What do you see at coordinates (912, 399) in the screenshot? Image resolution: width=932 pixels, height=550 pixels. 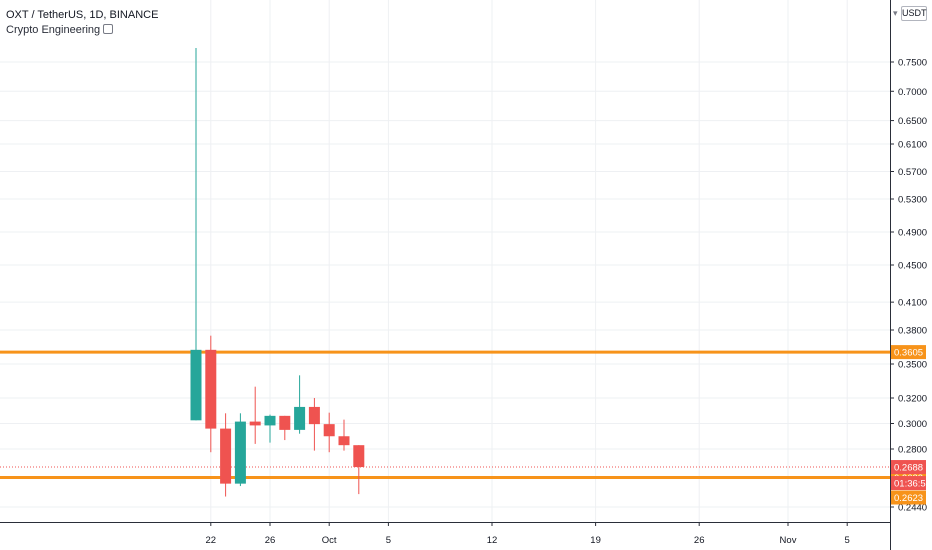 I see `price-tick-label: 0.3200` at bounding box center [912, 399].